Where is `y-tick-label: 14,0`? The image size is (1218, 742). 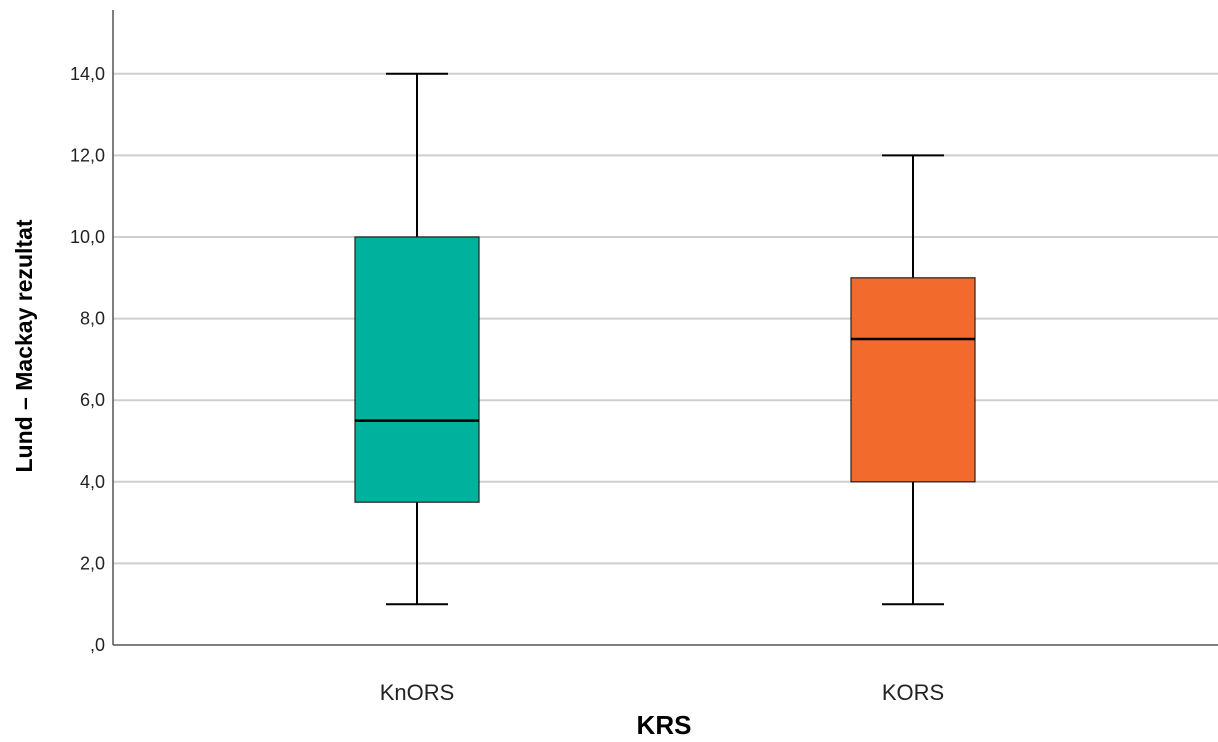
y-tick-label: 14,0 is located at coordinates (87, 74).